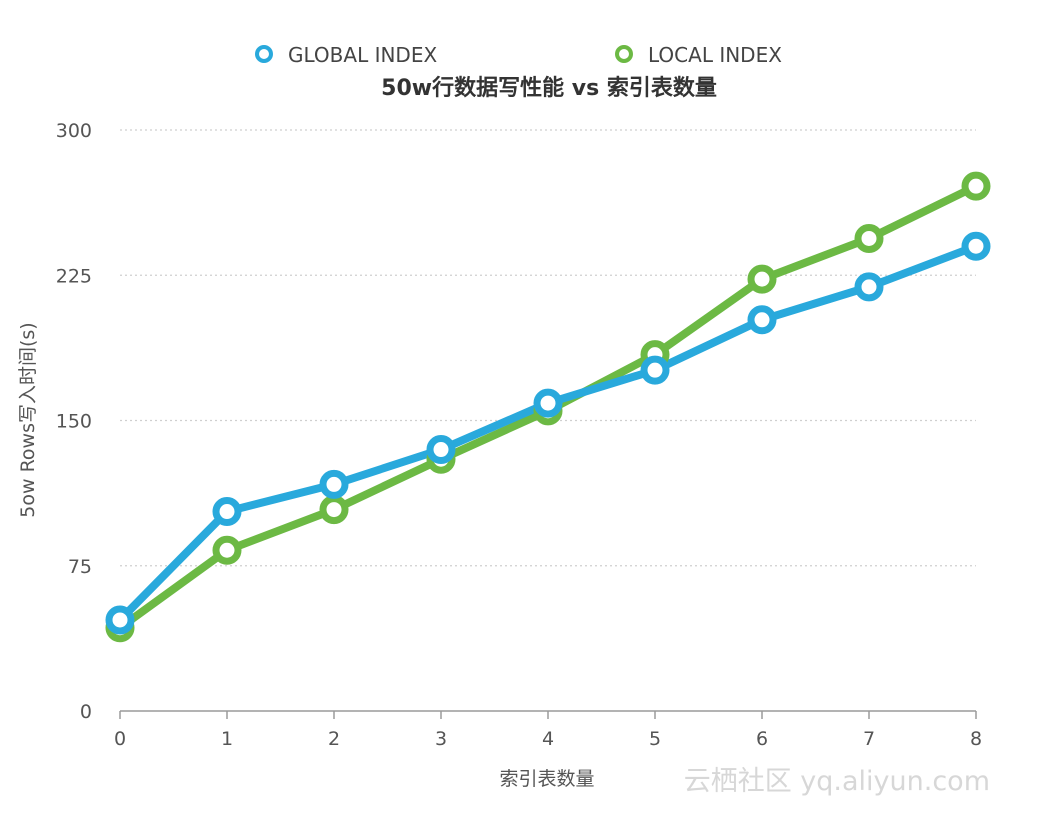 The width and height of the screenshot is (1045, 819). What do you see at coordinates (86, 712) in the screenshot?
I see `y-tick-label: 0` at bounding box center [86, 712].